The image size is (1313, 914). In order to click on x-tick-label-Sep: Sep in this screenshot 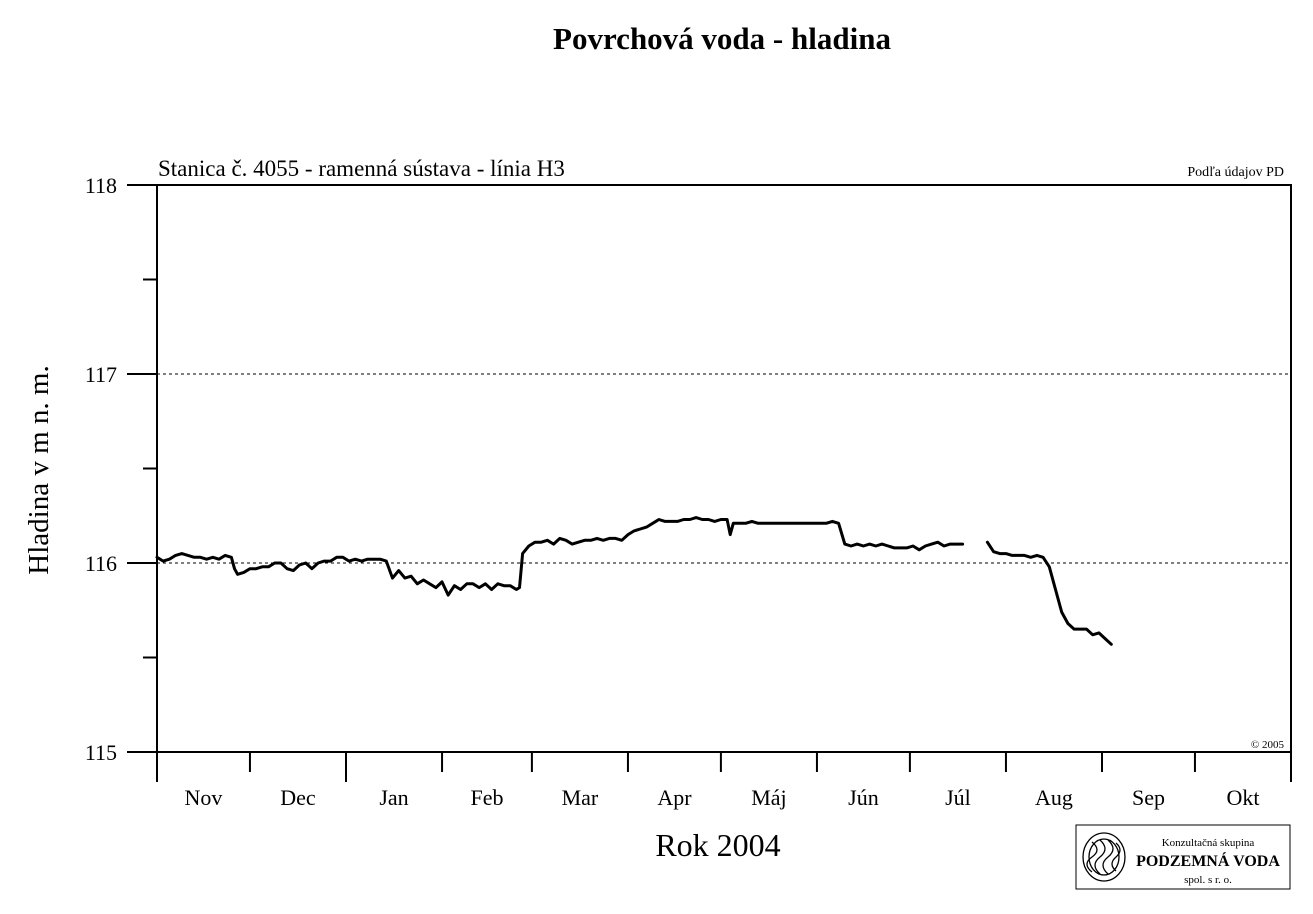, I will do `click(1148, 797)`.